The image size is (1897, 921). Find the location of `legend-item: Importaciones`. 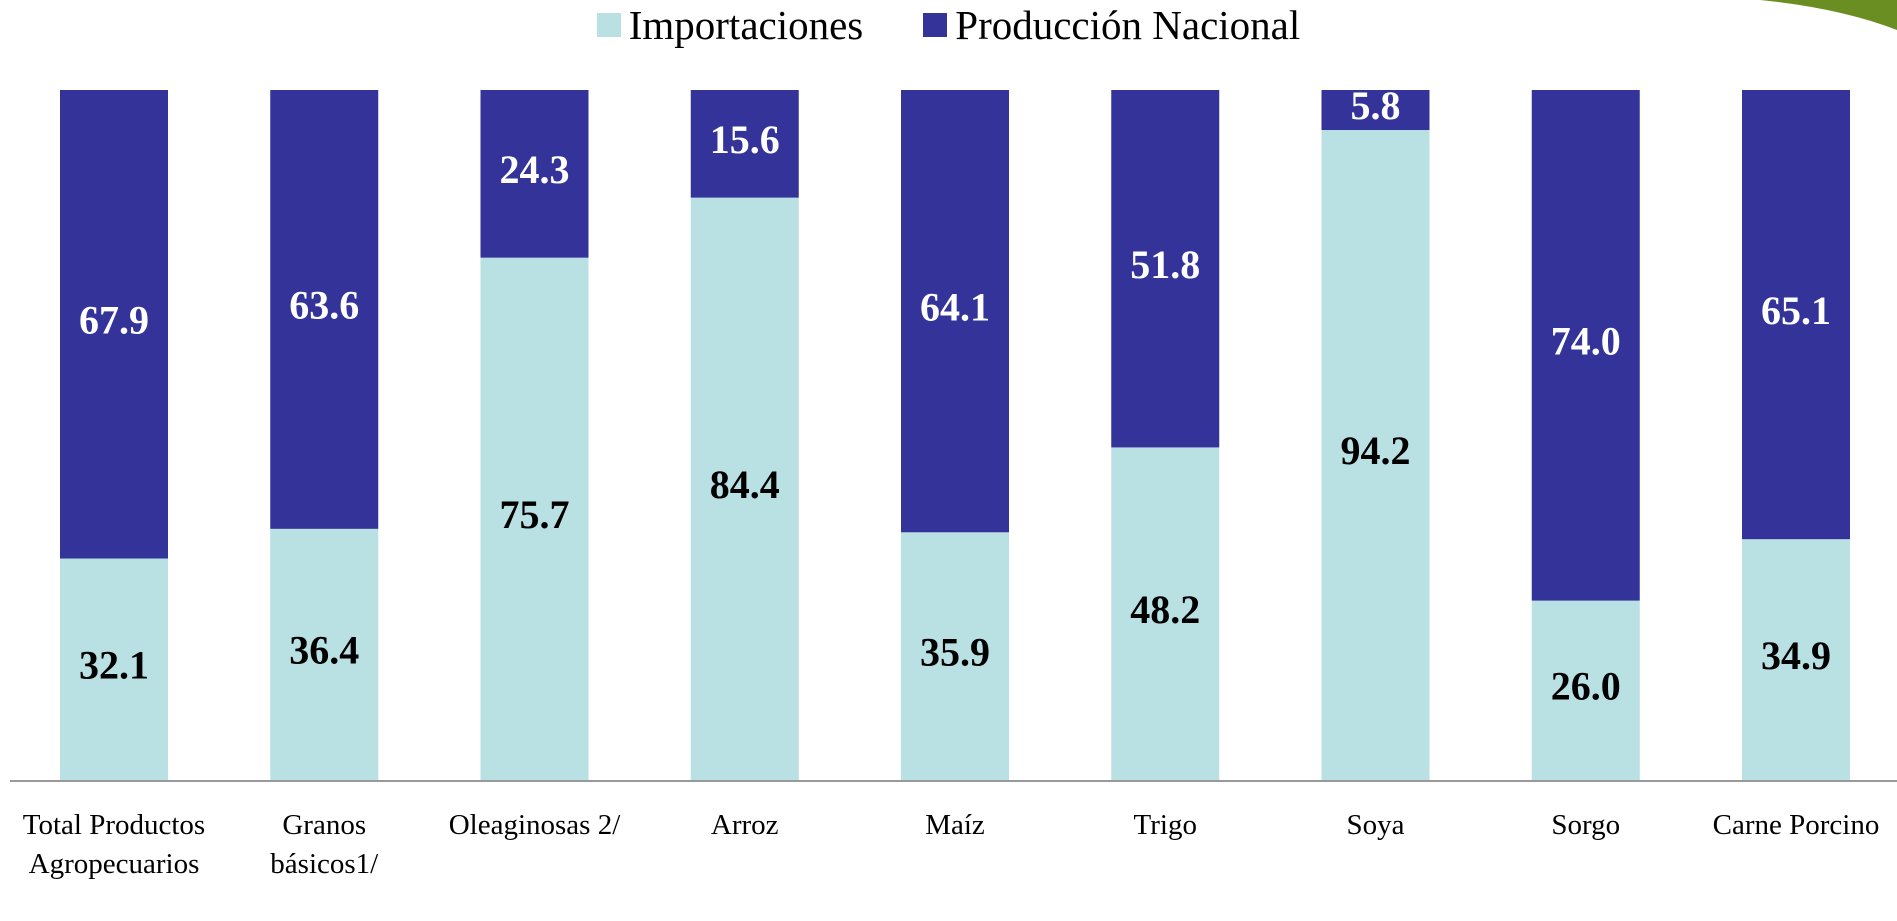

legend-item: Importaciones is located at coordinates (730, 25).